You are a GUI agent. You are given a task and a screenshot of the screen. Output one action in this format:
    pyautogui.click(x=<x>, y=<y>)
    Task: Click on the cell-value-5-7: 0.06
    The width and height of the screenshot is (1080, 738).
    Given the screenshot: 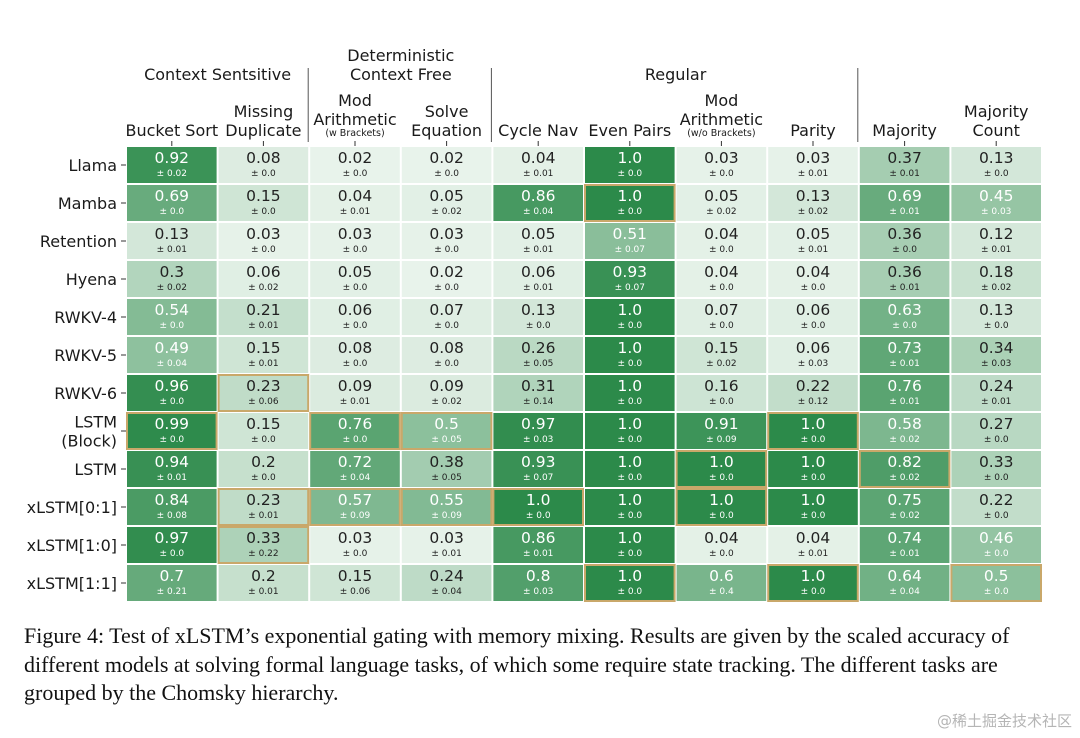 What is the action you would take?
    pyautogui.click(x=813, y=348)
    